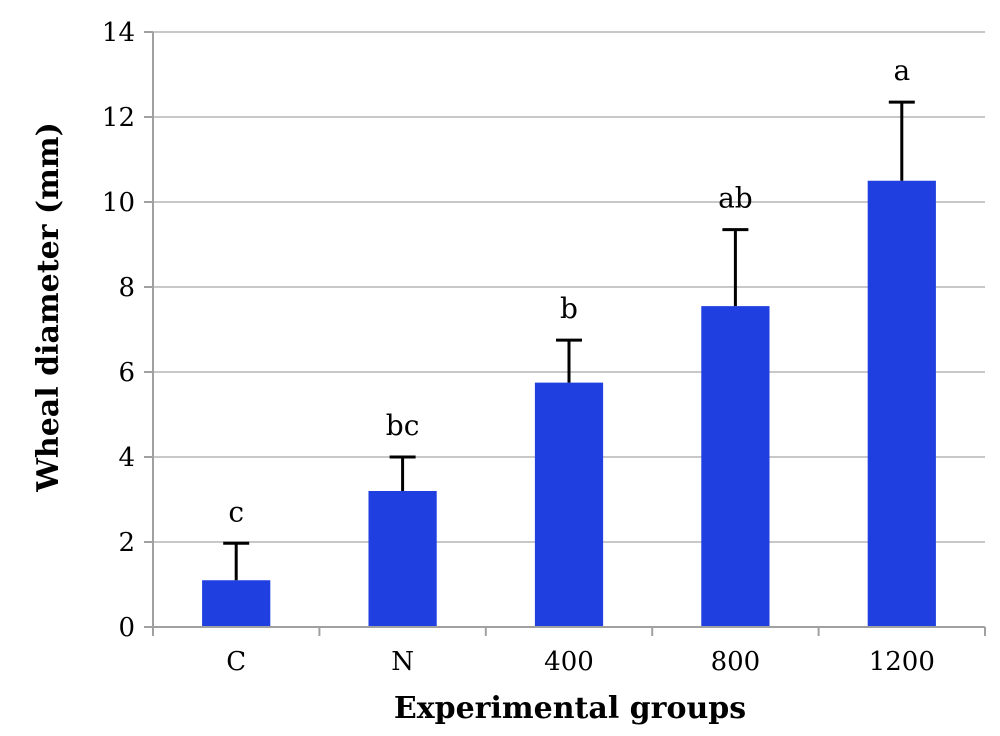  I want to click on significance-label: ab, so click(735, 198).